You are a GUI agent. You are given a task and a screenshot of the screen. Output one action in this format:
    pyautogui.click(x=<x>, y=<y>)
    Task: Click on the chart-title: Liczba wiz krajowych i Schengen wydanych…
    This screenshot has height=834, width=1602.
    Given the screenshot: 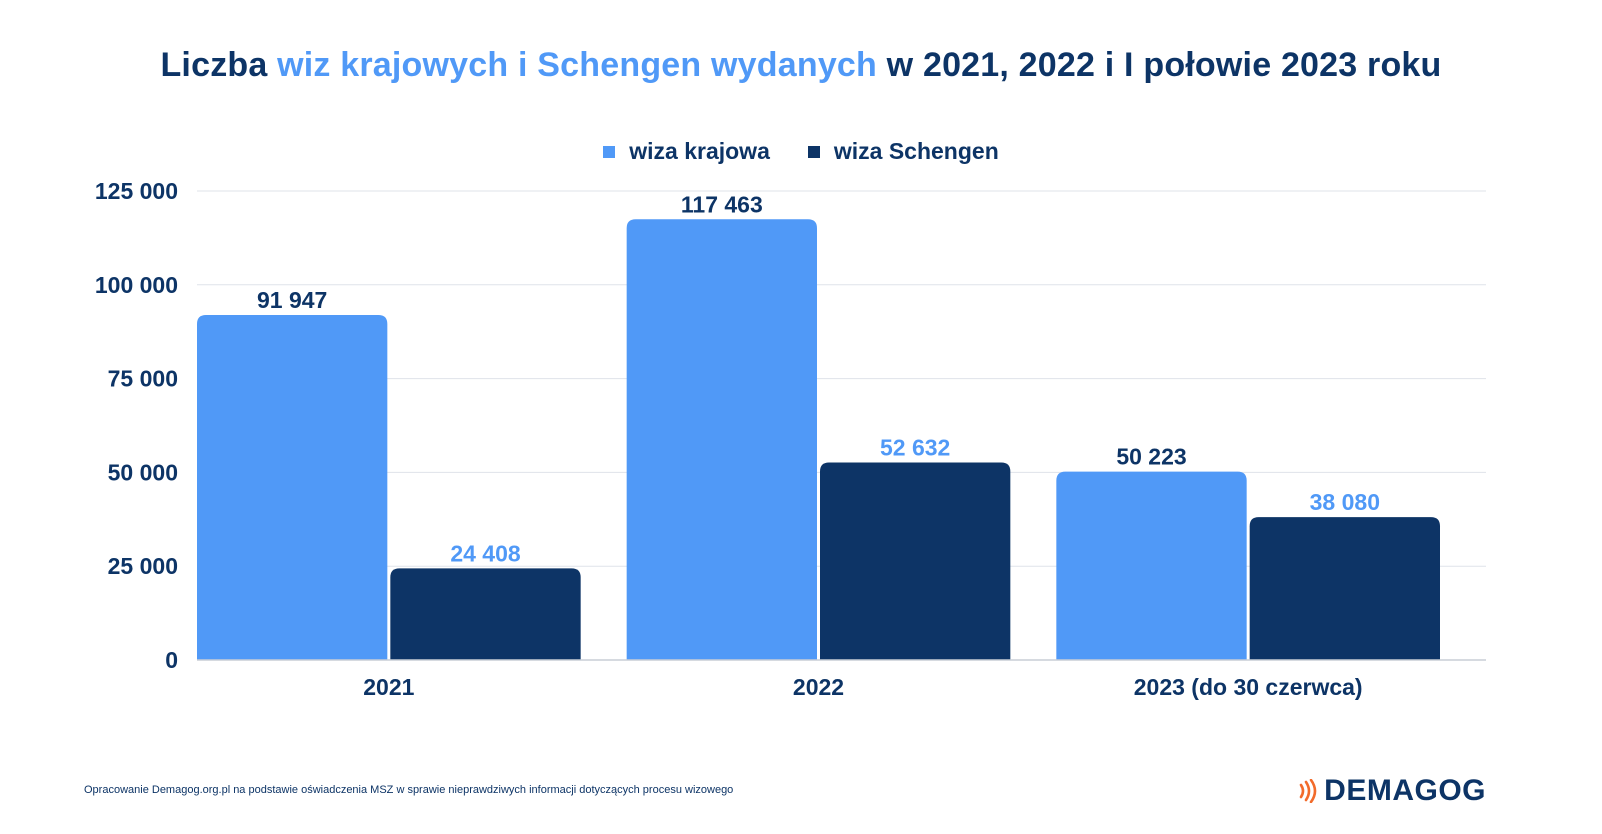 What is the action you would take?
    pyautogui.click(x=801, y=65)
    